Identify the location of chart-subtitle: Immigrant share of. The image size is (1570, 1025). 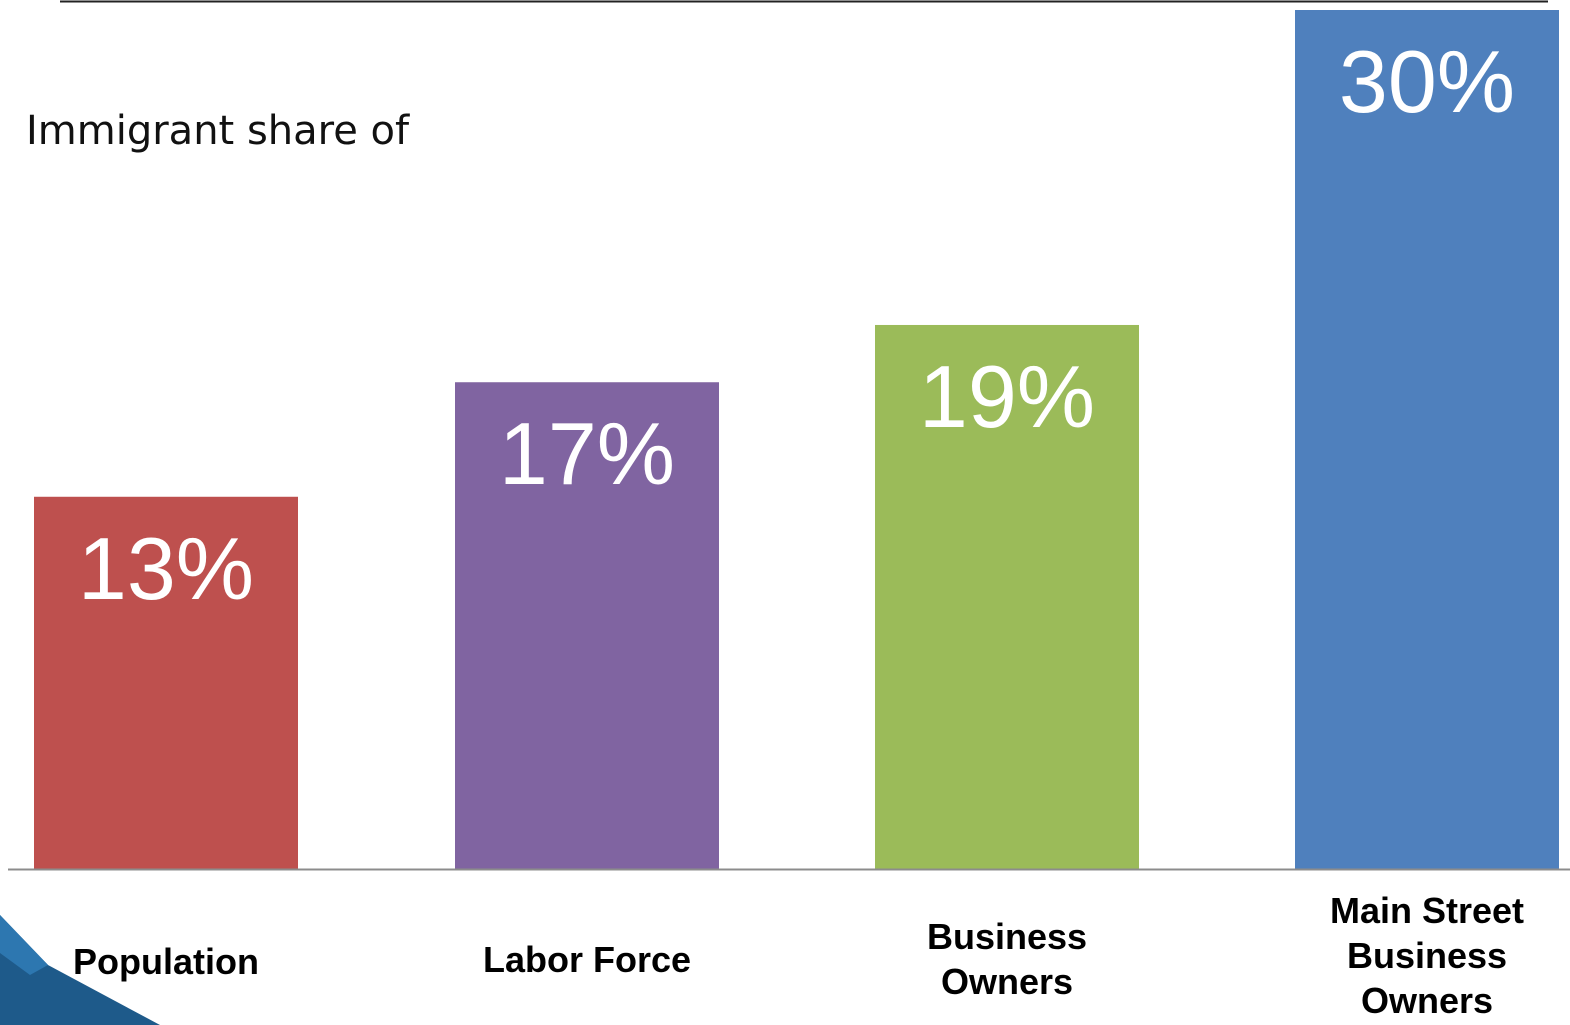
(218, 131).